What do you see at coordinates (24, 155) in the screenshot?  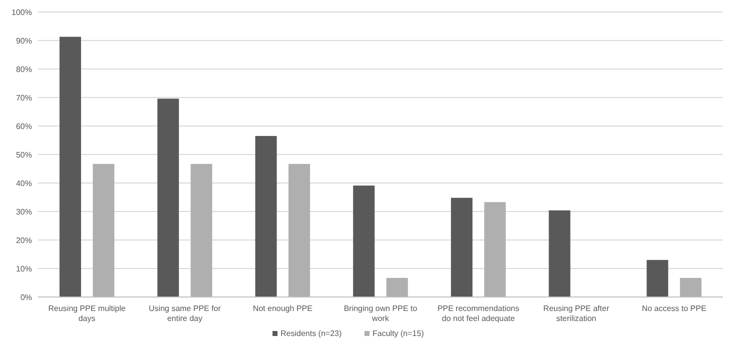 I see `y-tick-label: 50%` at bounding box center [24, 155].